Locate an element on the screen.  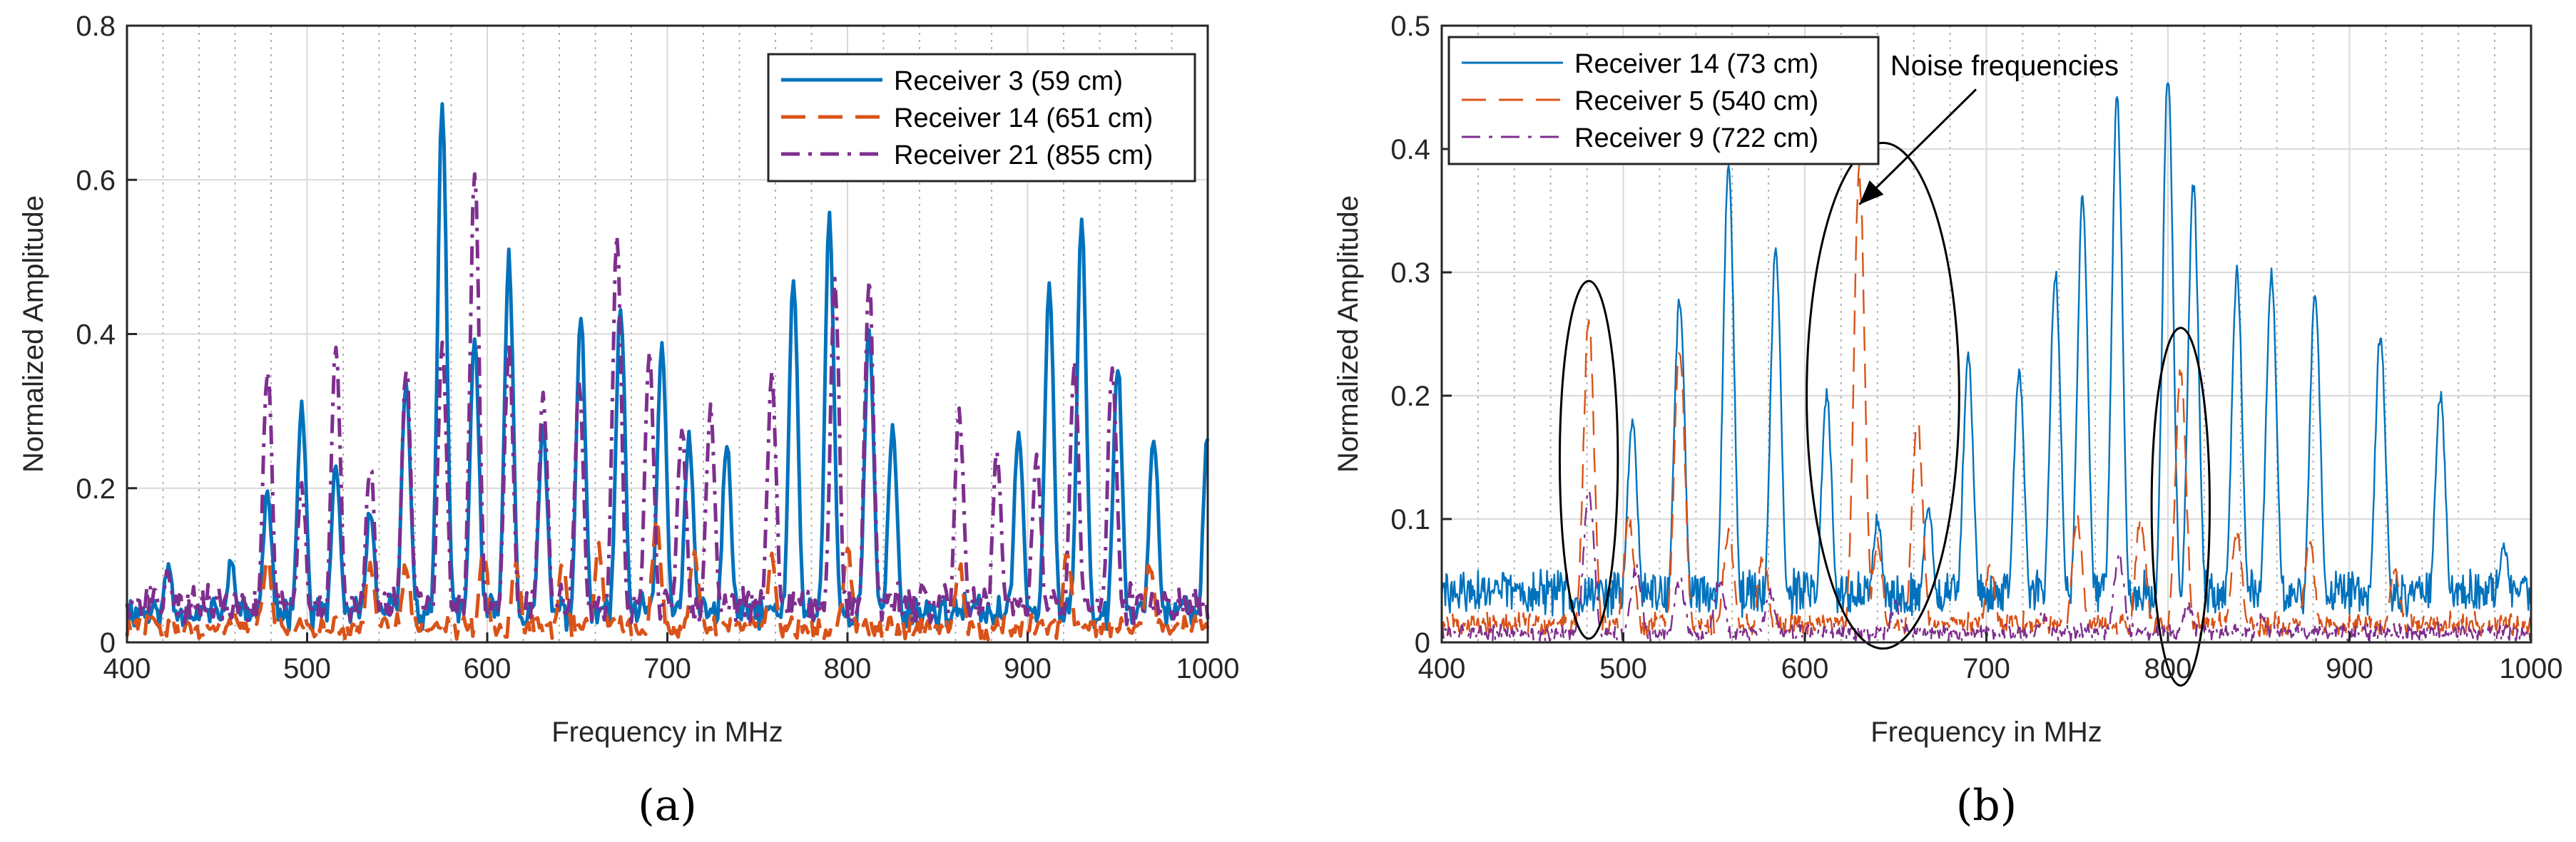
chart-a-y-axis-label: Normalized Amplitude is located at coordinates (33, 334).